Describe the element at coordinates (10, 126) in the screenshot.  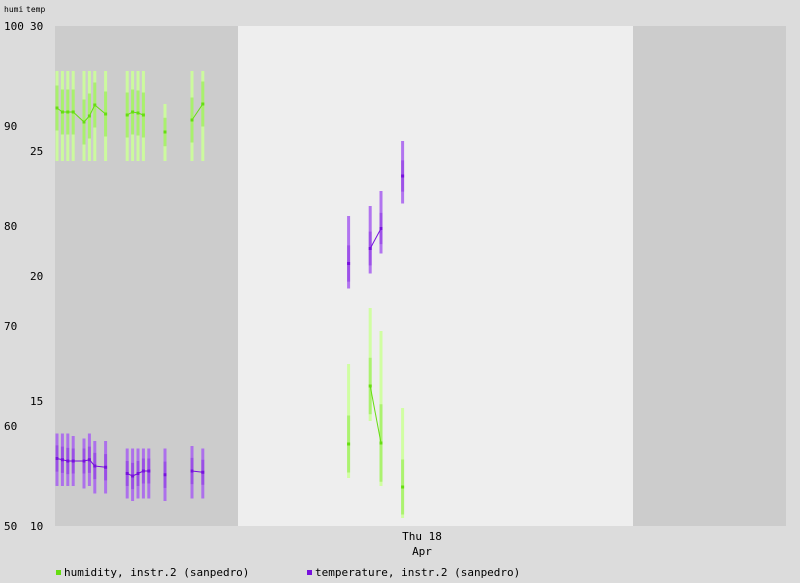
I see `humidity-tick-label: 90` at that location.